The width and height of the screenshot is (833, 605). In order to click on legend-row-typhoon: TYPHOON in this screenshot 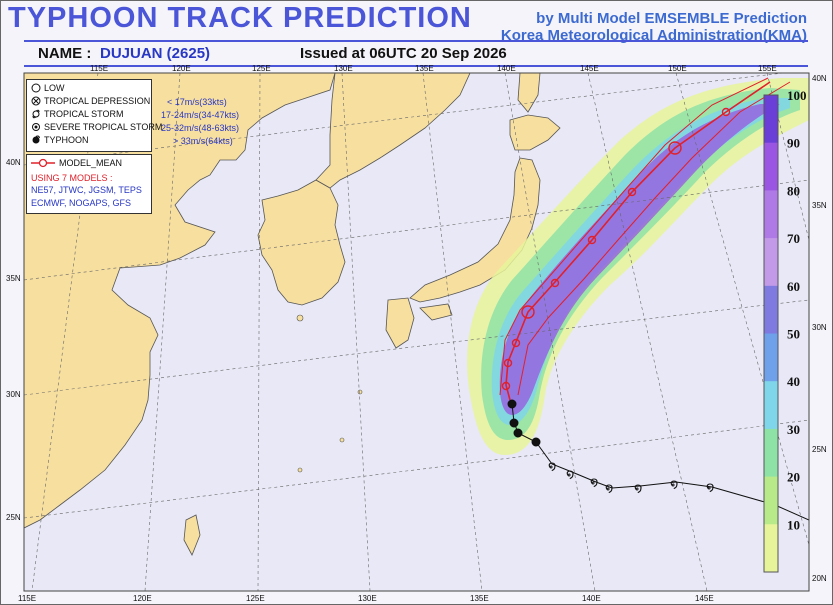, I will do `click(60, 140)`.